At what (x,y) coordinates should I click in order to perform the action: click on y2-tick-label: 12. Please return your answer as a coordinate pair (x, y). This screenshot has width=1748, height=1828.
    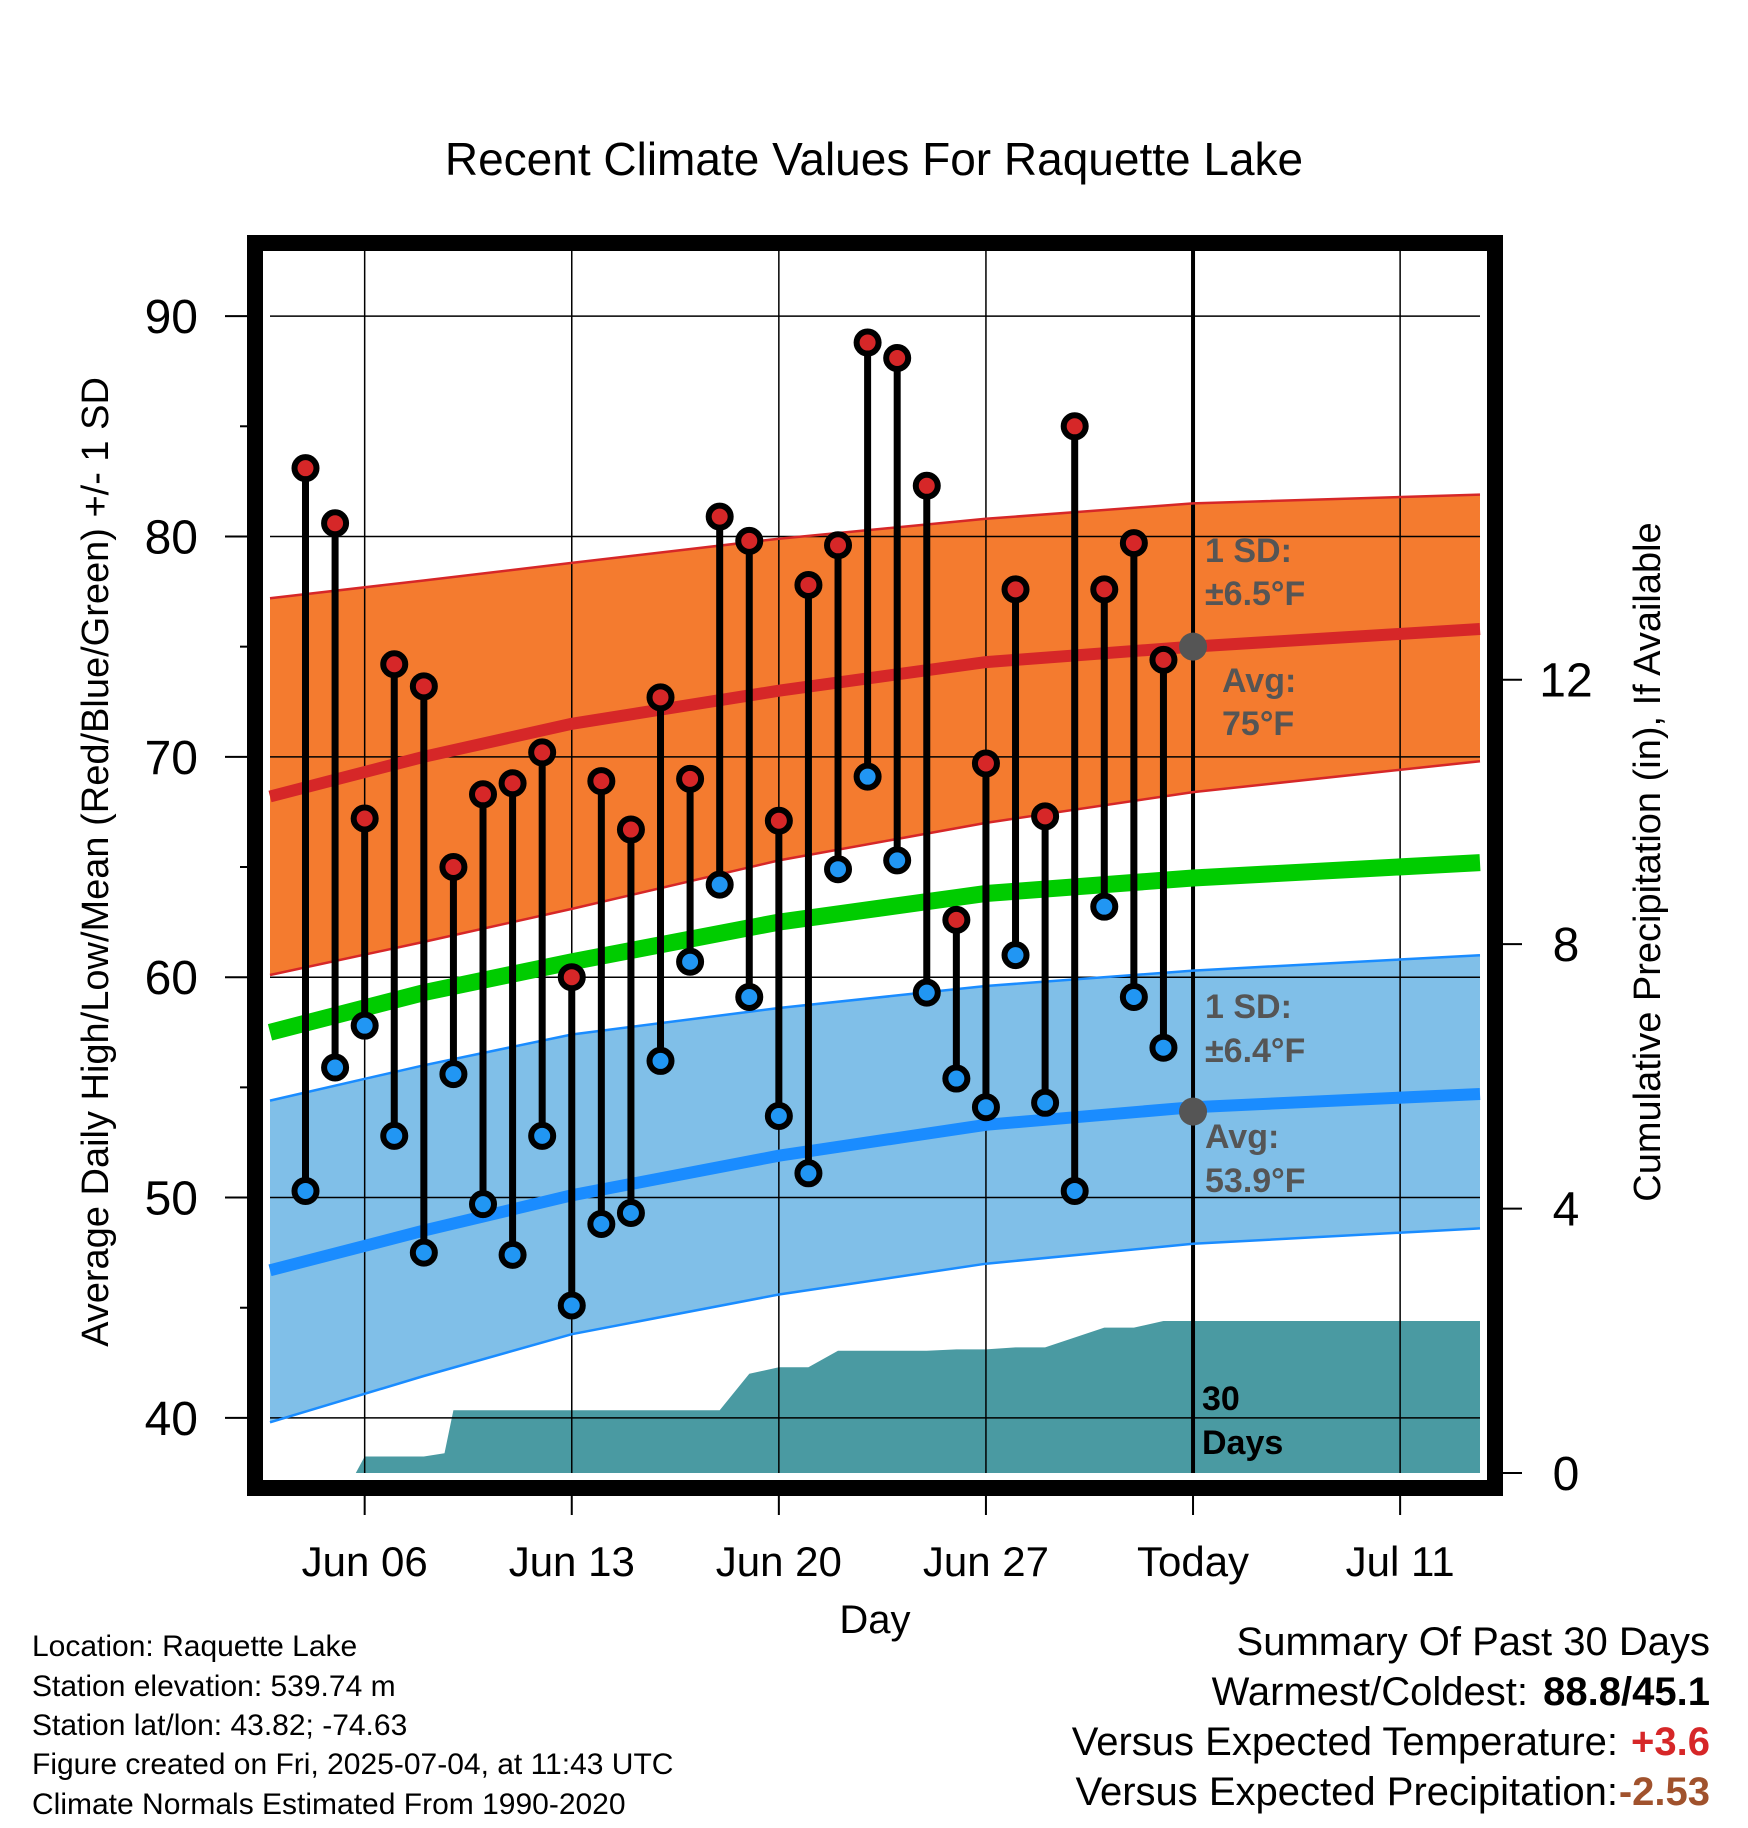
    Looking at the image, I should click on (1565, 681).